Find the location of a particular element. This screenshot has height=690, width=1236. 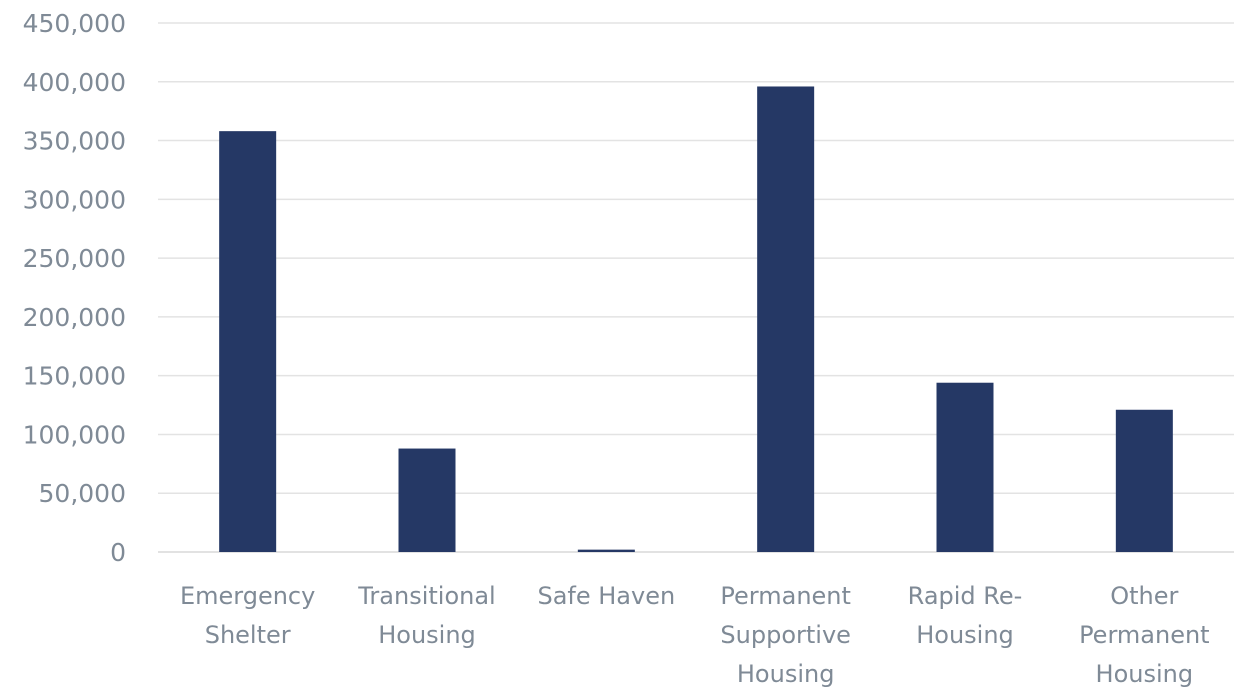

x-category-label-line: Rapid Re- is located at coordinates (965, 596).